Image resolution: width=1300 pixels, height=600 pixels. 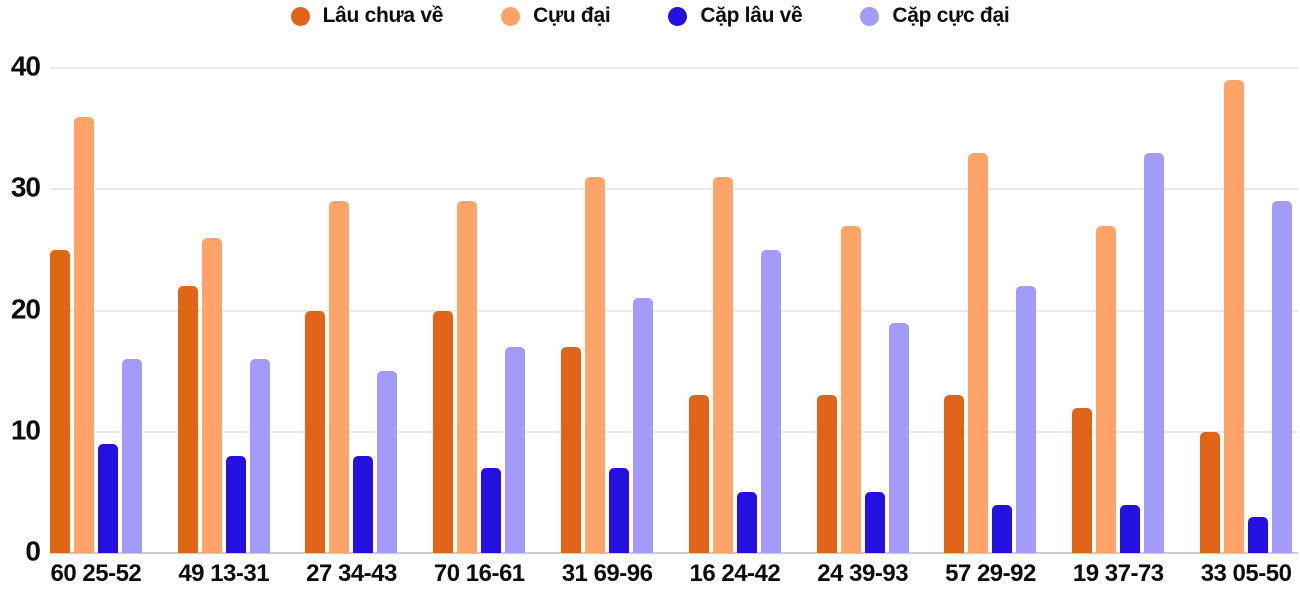 I want to click on legend-item: Cựu đại, so click(x=556, y=16).